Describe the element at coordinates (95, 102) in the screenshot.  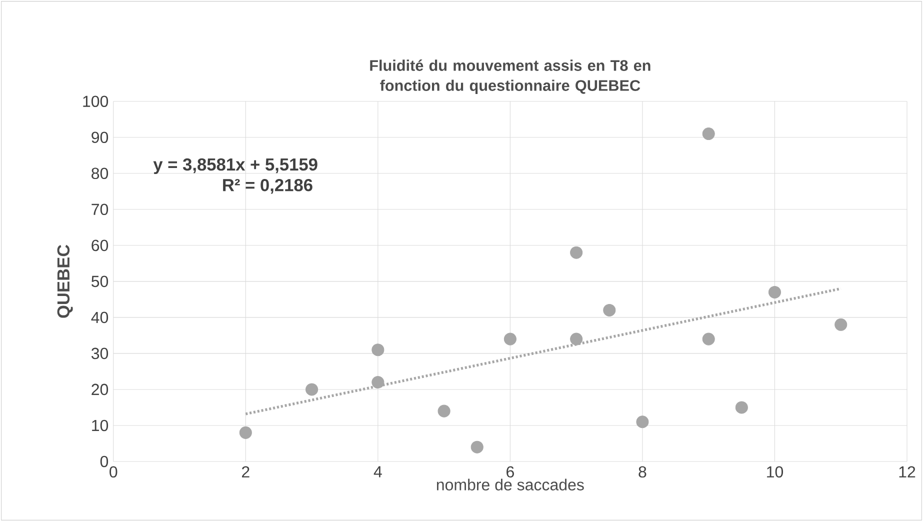
I see `y-tick-label: 100` at that location.